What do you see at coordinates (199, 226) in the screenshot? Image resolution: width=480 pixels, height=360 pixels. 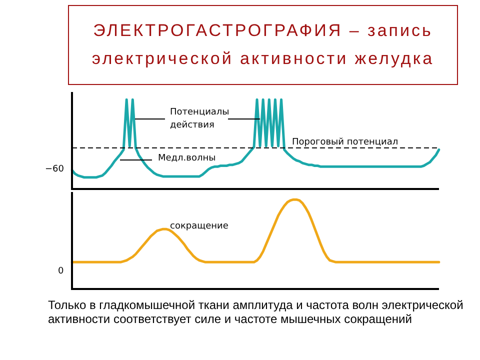 I see `annotation: сокращение` at bounding box center [199, 226].